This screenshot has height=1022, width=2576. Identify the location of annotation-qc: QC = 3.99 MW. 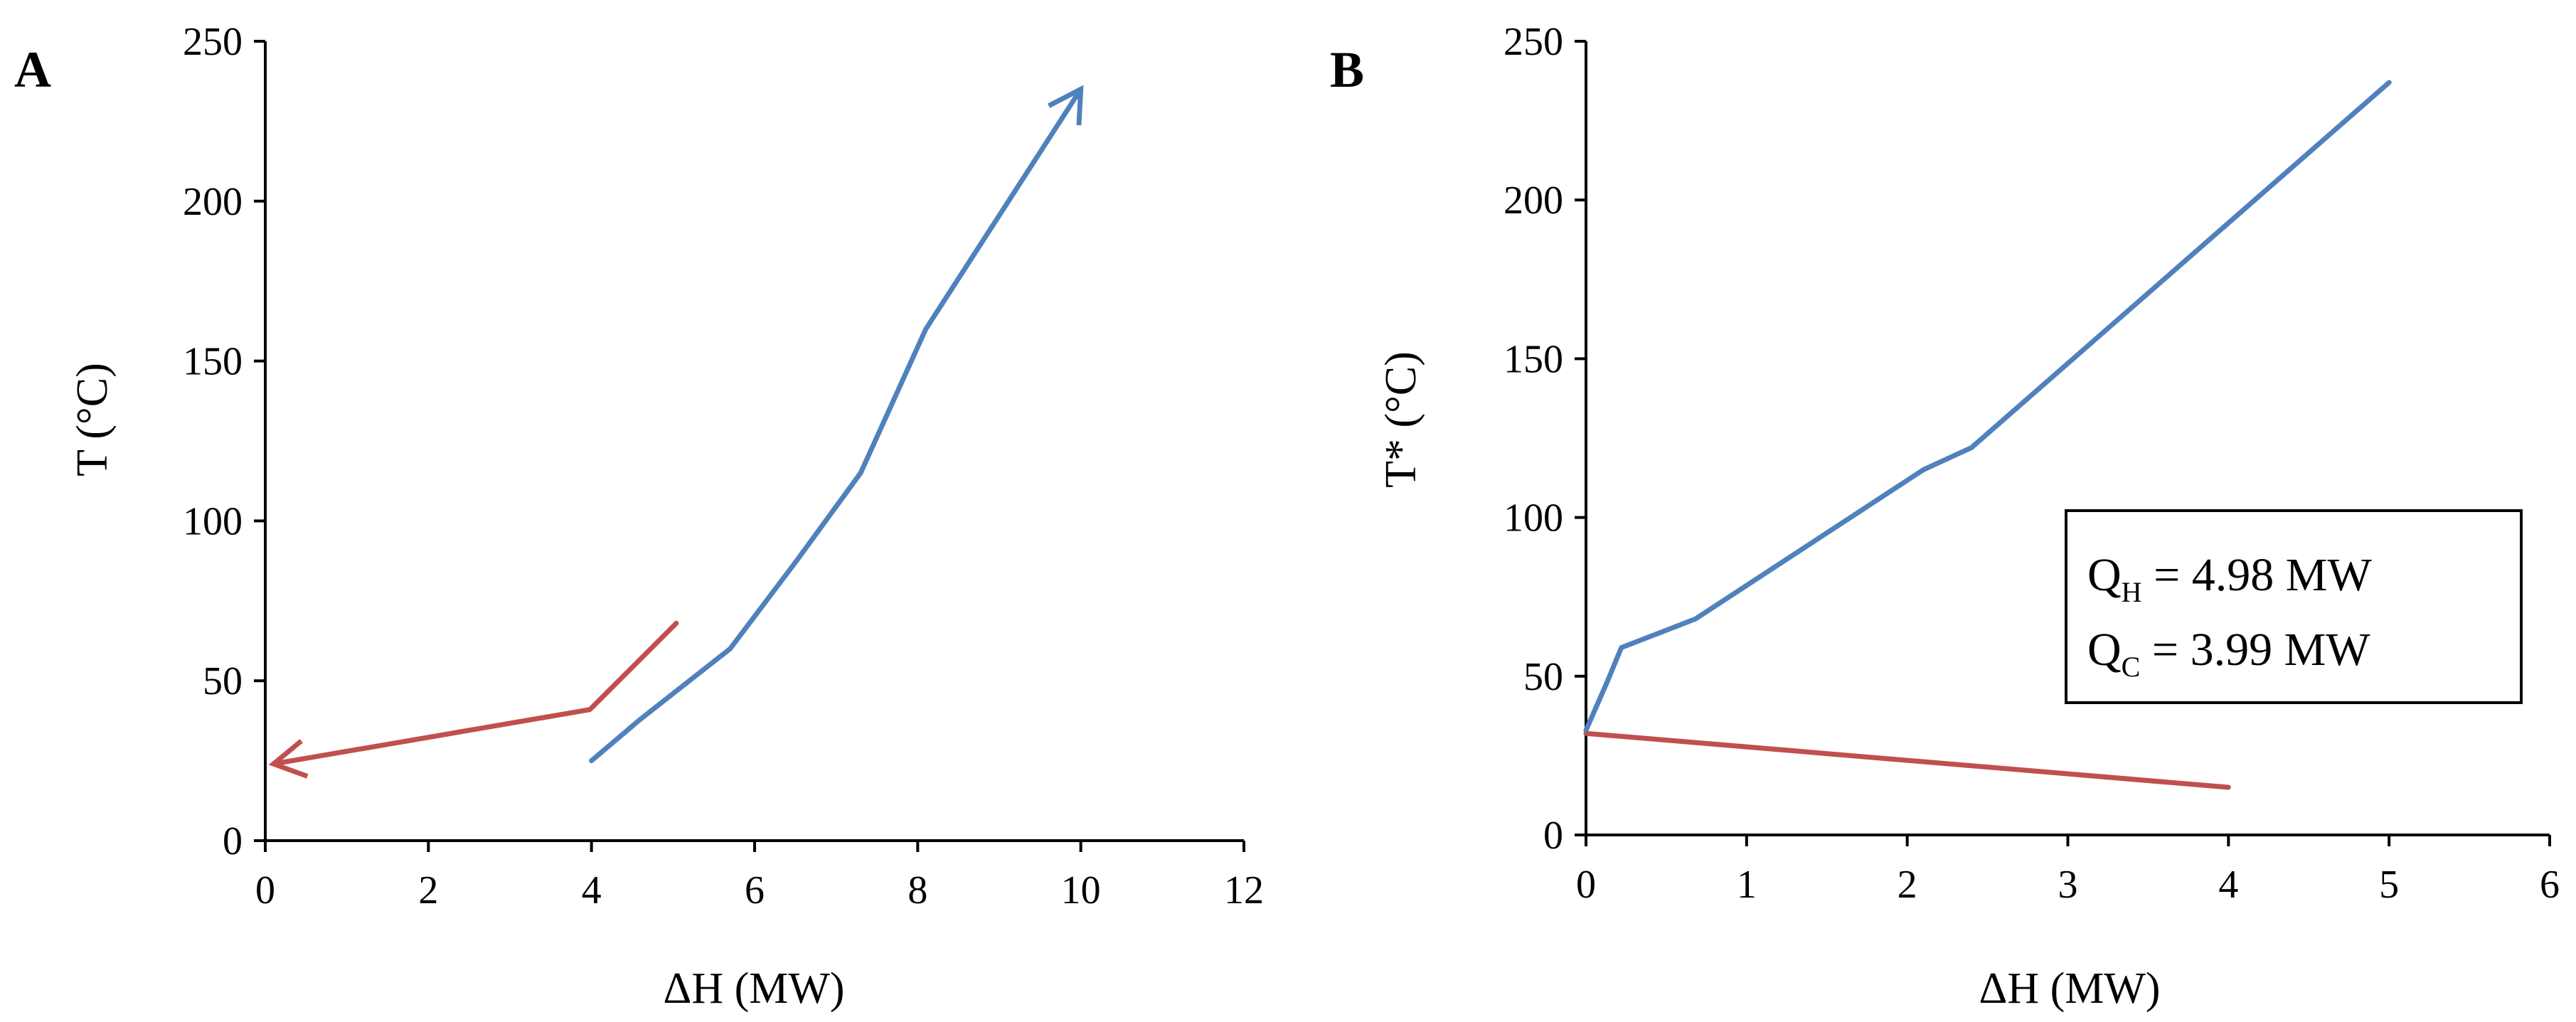
(2228, 653).